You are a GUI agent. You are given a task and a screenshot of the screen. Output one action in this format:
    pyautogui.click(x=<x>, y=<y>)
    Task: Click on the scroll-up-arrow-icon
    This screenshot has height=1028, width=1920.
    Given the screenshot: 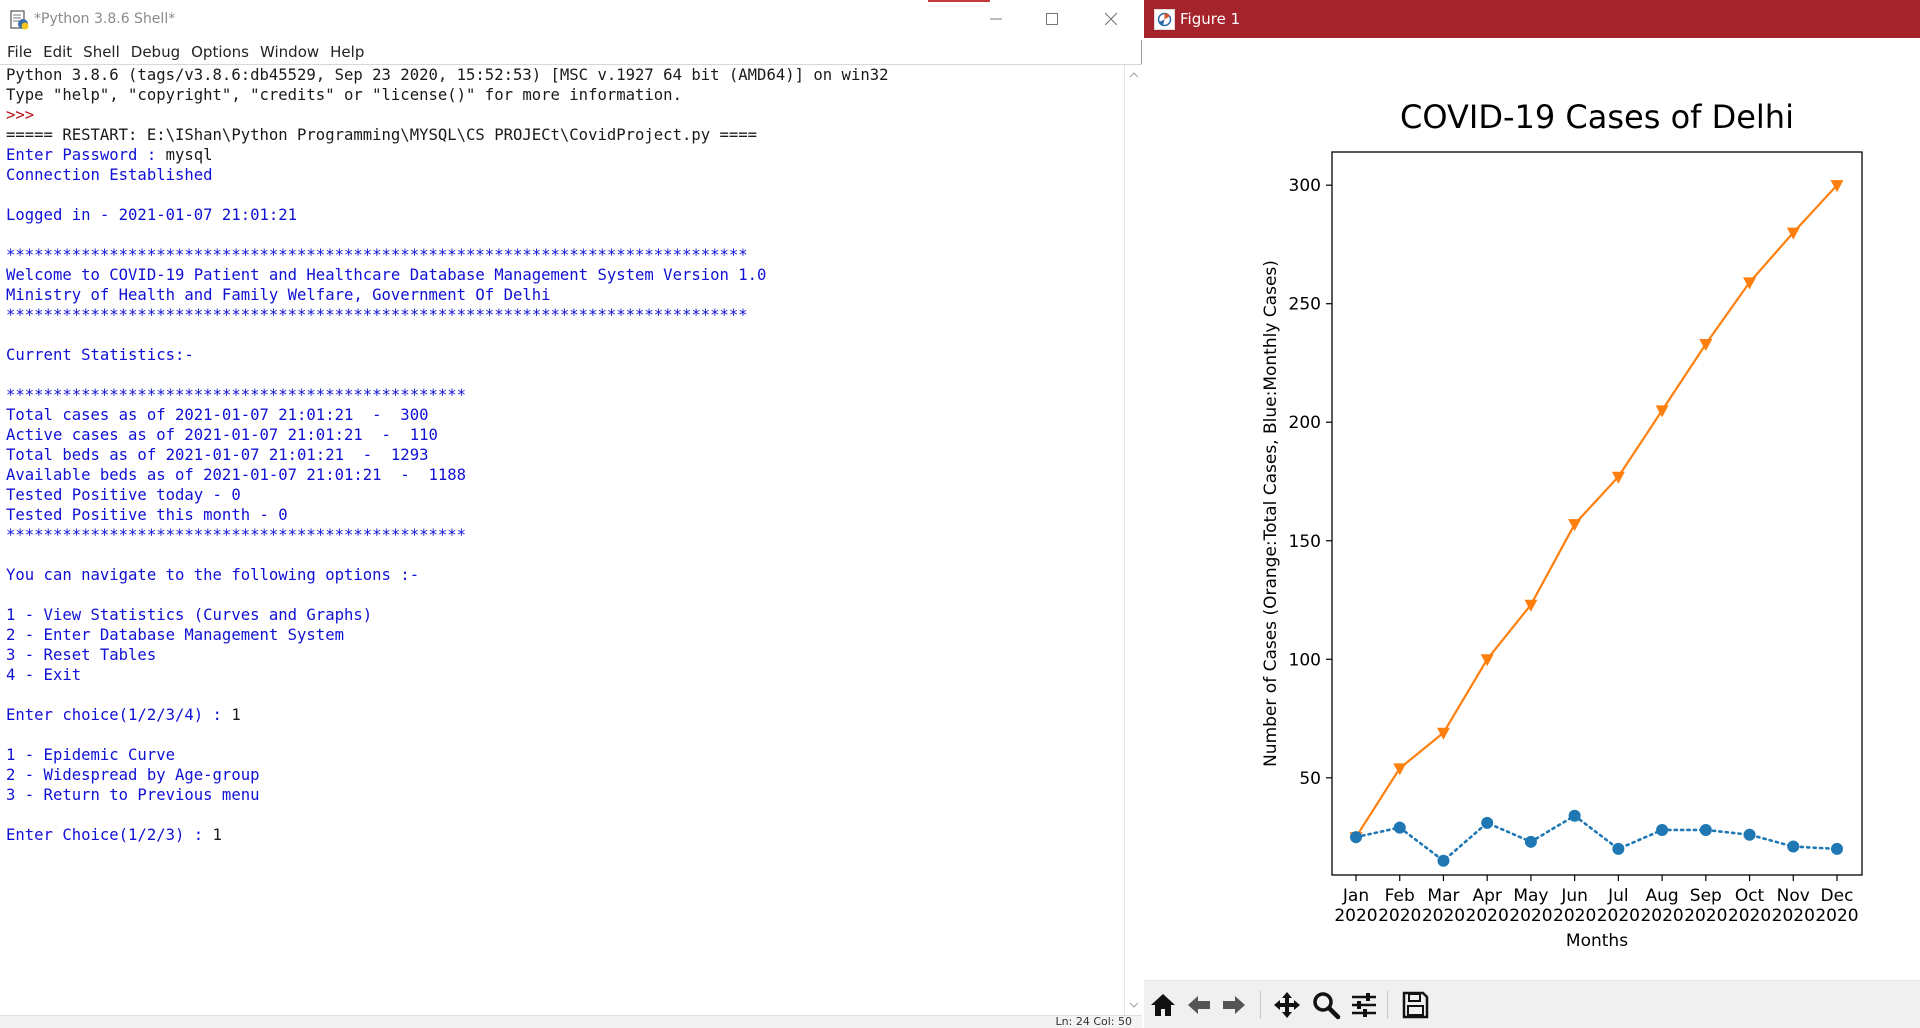 What is the action you would take?
    pyautogui.click(x=1134, y=75)
    